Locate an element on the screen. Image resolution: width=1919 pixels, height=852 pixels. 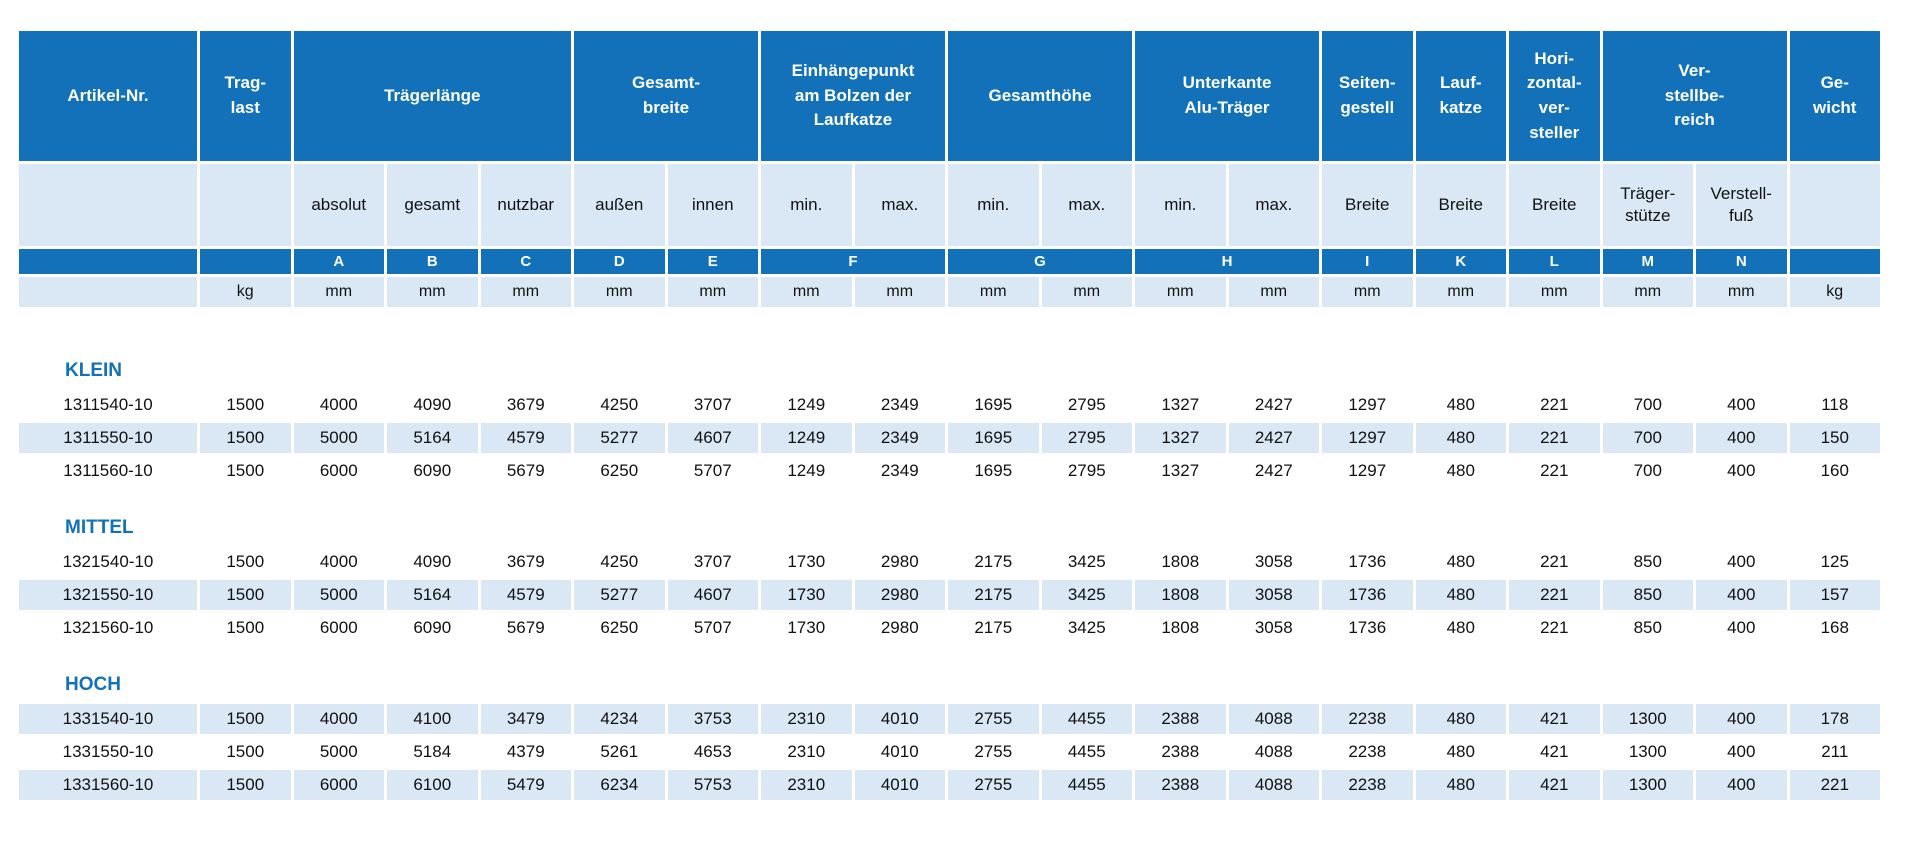
value-cell: 211 is located at coordinates (1835, 751).